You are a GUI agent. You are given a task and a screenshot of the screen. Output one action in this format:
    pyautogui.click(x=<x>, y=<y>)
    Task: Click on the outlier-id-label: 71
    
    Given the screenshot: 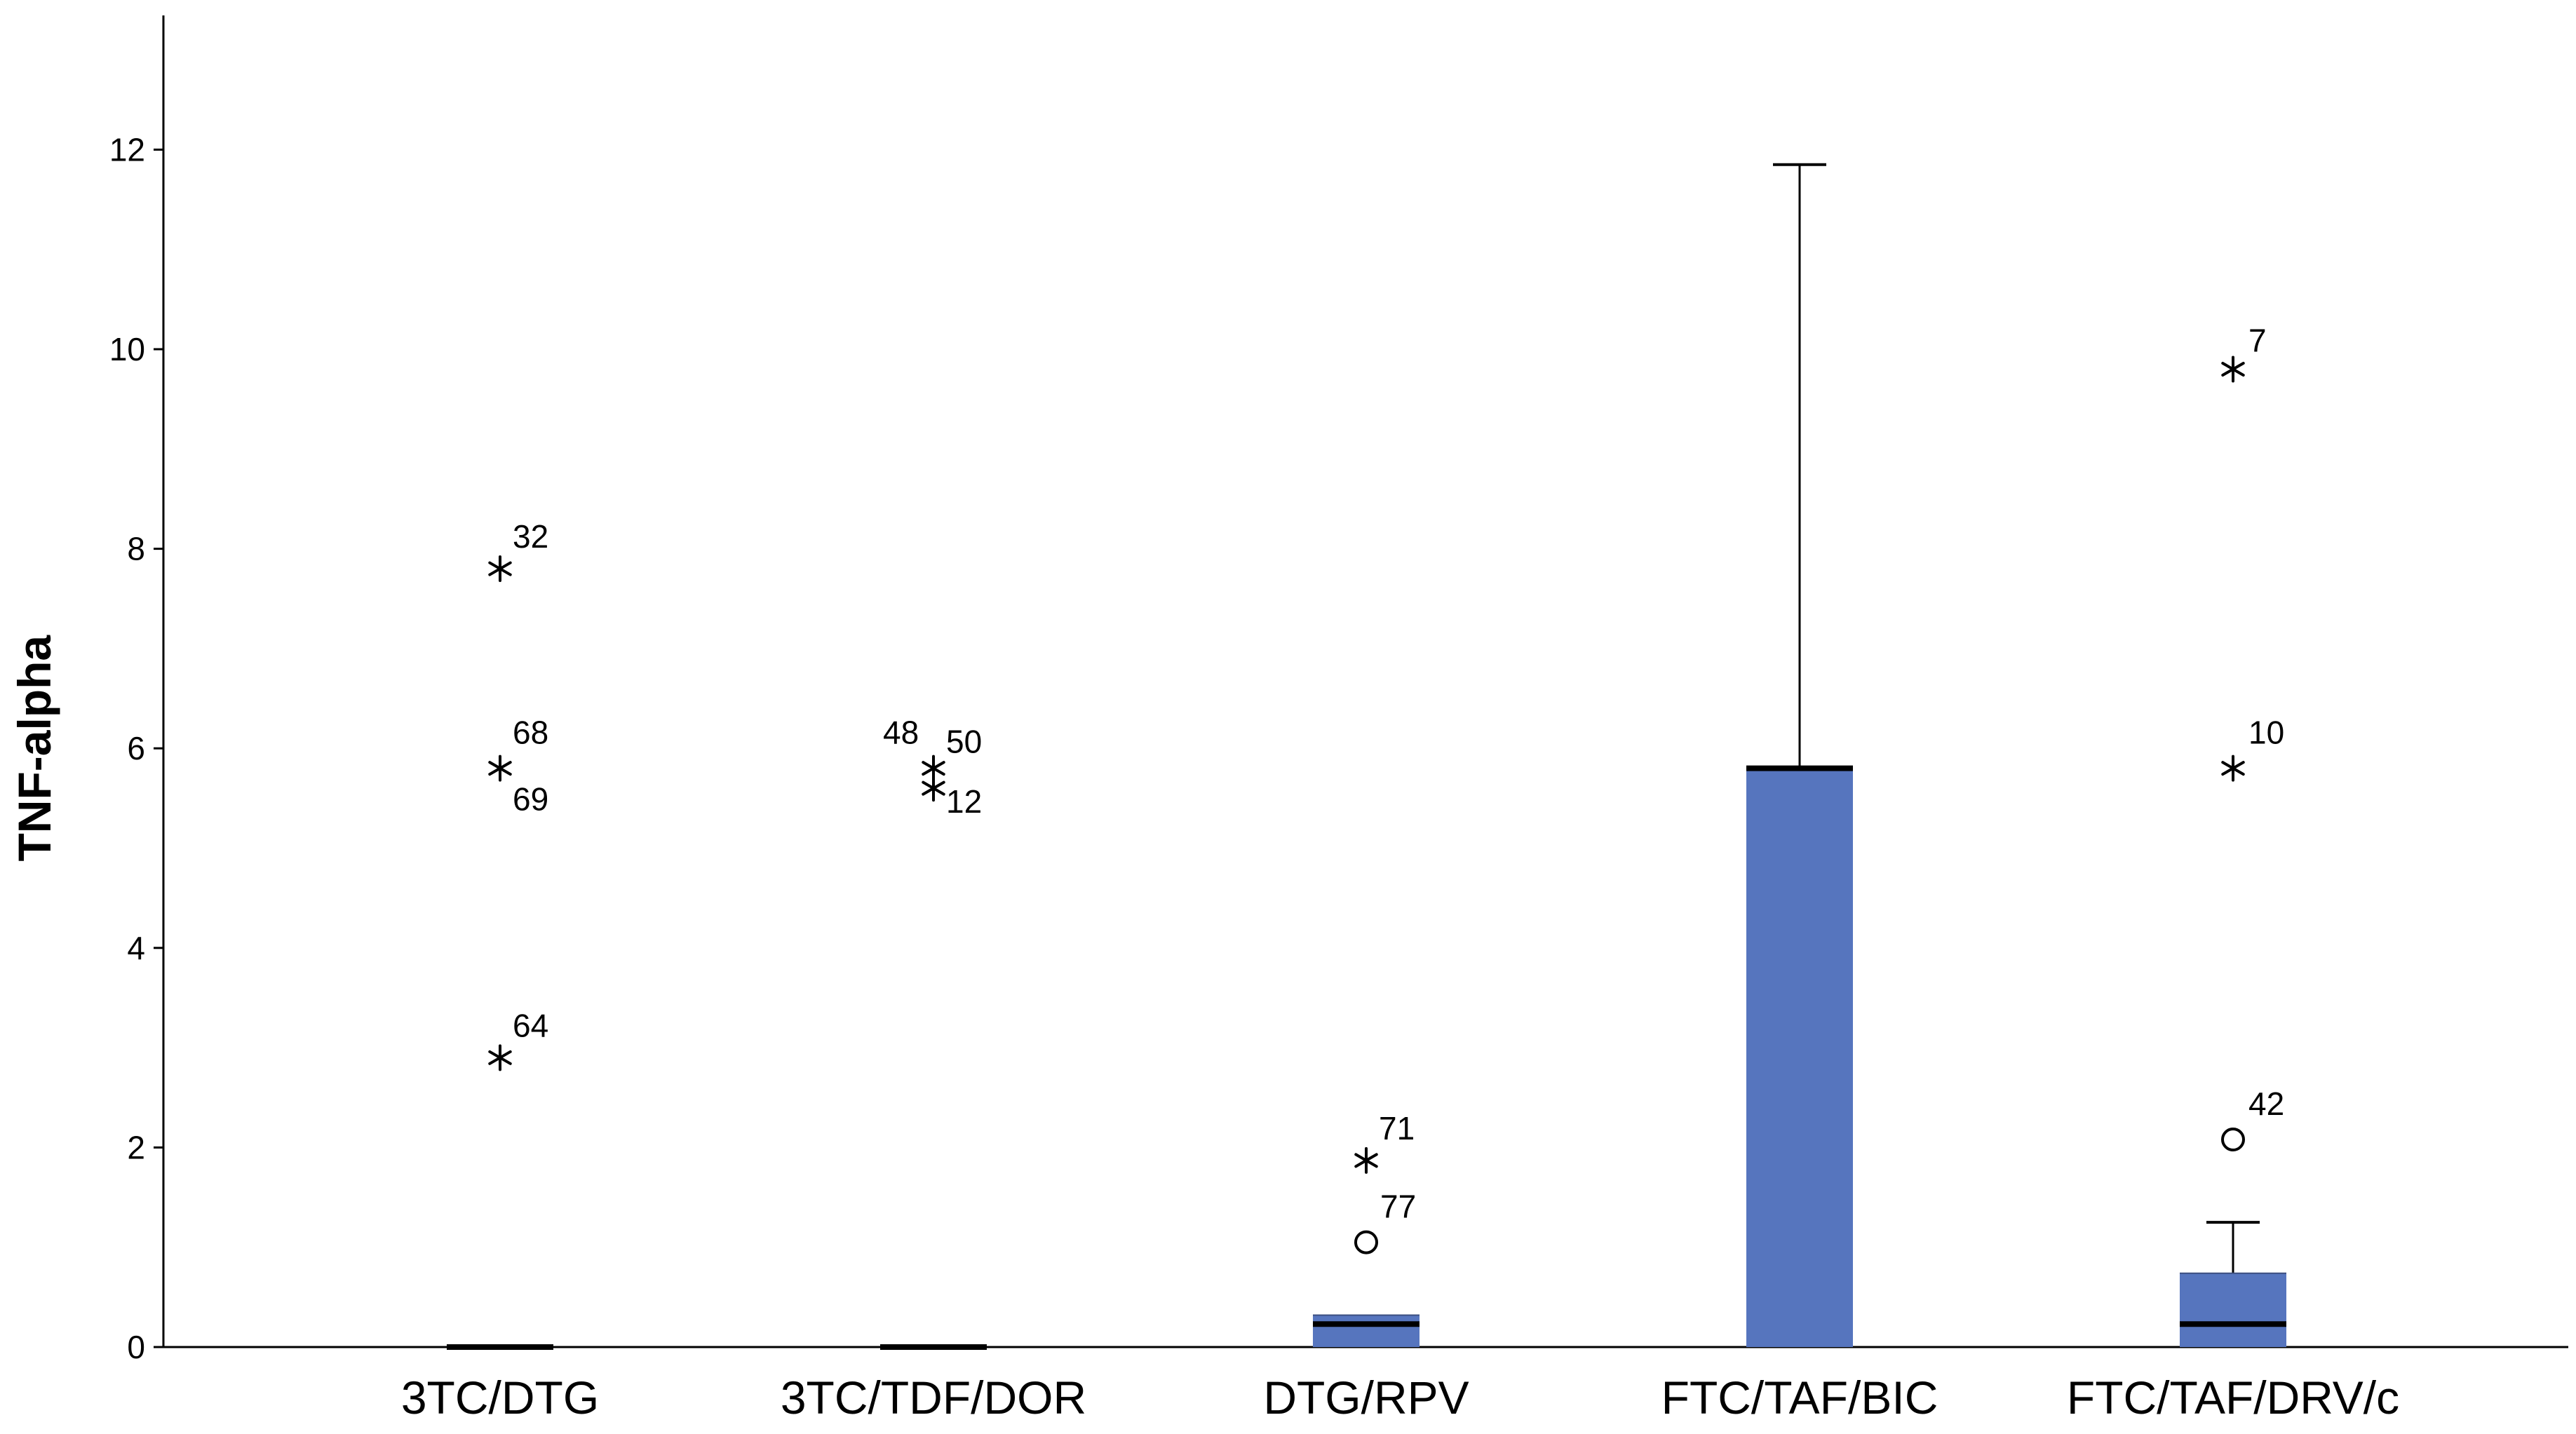 What is the action you would take?
    pyautogui.click(x=1397, y=1128)
    